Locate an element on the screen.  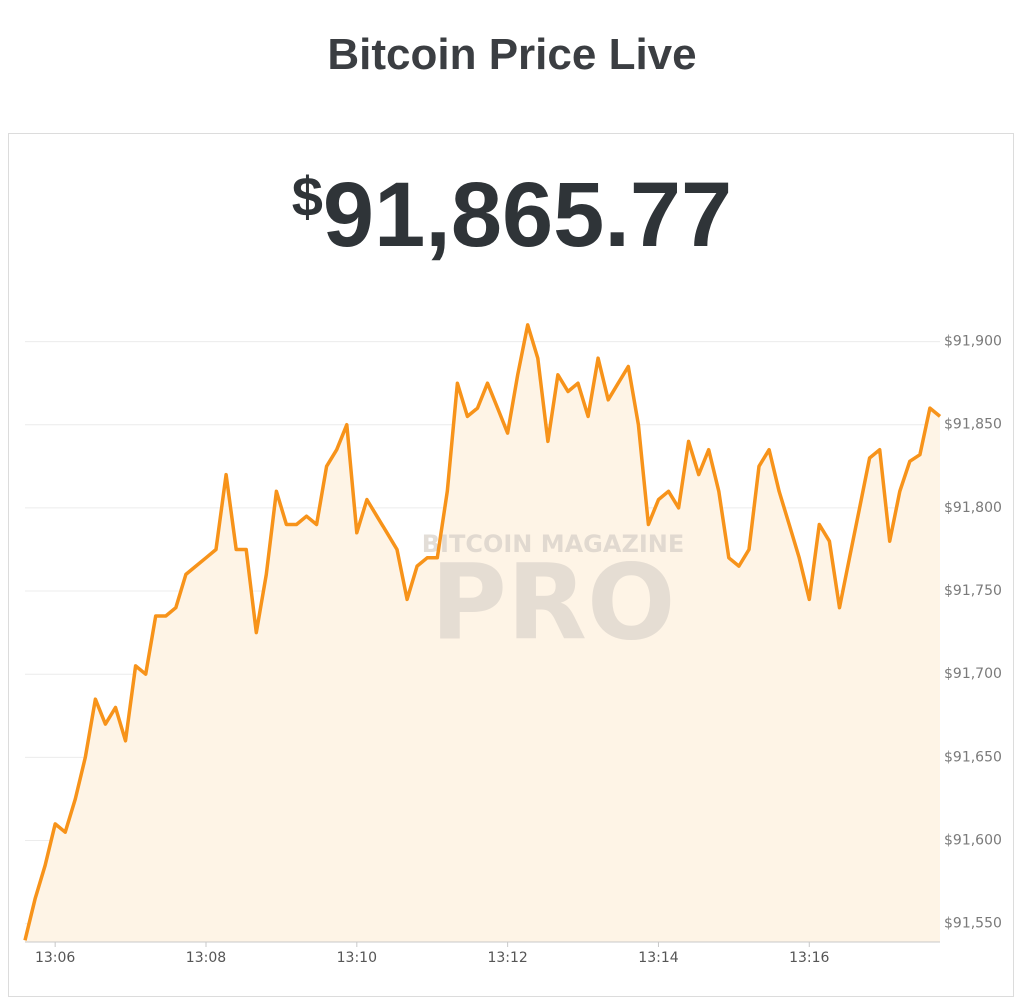
x-tick-label: 13:16 is located at coordinates (809, 958).